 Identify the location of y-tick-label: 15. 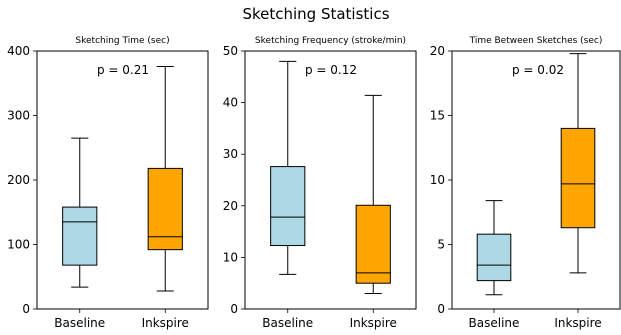
(437, 116).